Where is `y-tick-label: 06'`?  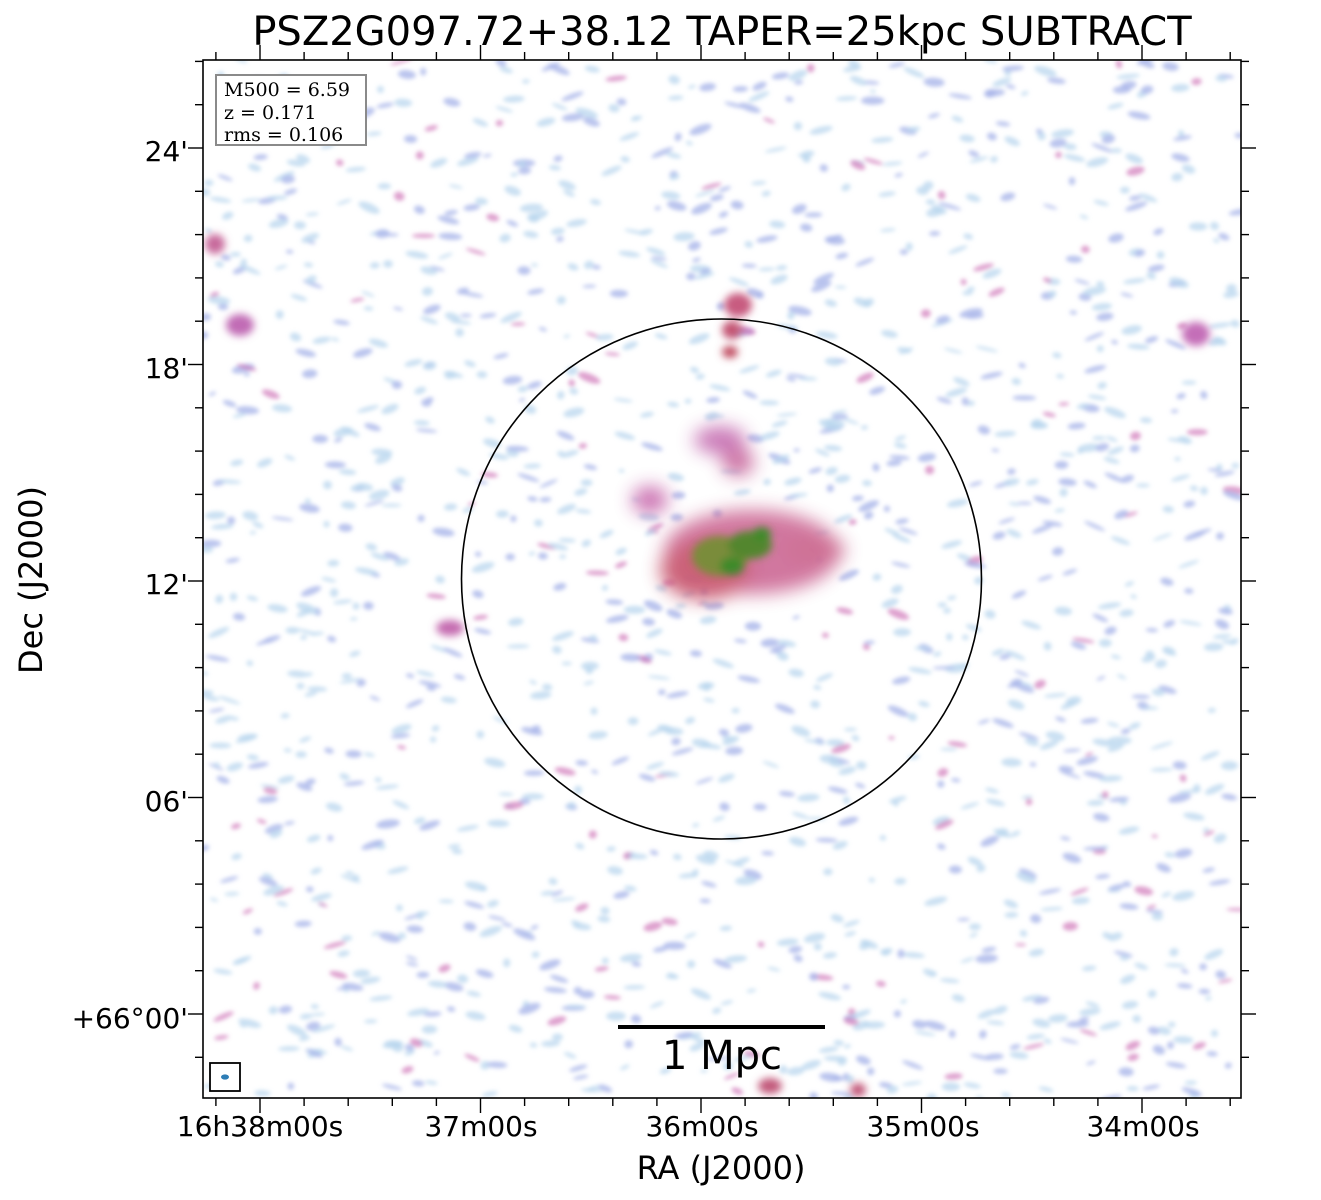 y-tick-label: 06' is located at coordinates (166, 801).